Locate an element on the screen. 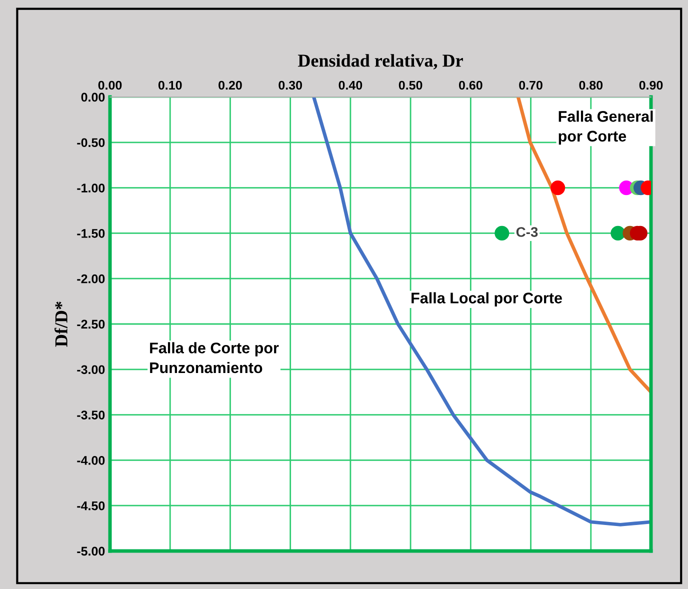 The width and height of the screenshot is (688, 589). x-tick-label: 0.90 is located at coordinates (651, 85).